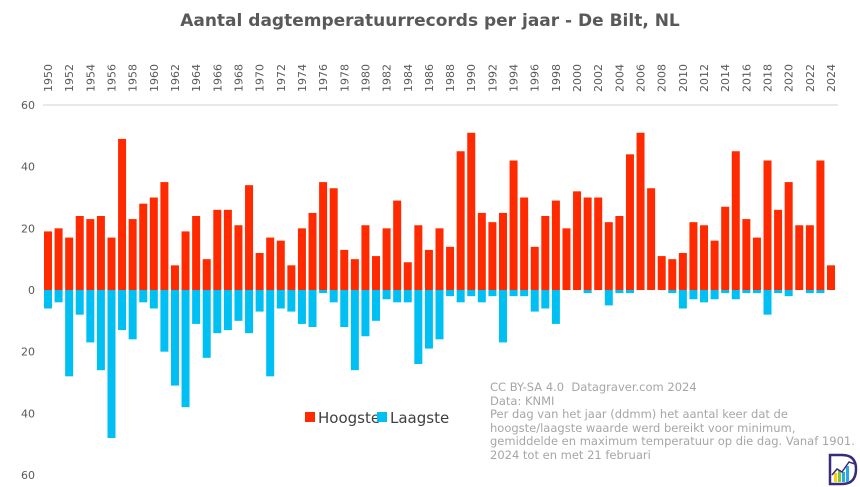 The width and height of the screenshot is (860, 487). Describe the element at coordinates (387, 78) in the screenshot. I see `x-tick-label: 1982` at that location.